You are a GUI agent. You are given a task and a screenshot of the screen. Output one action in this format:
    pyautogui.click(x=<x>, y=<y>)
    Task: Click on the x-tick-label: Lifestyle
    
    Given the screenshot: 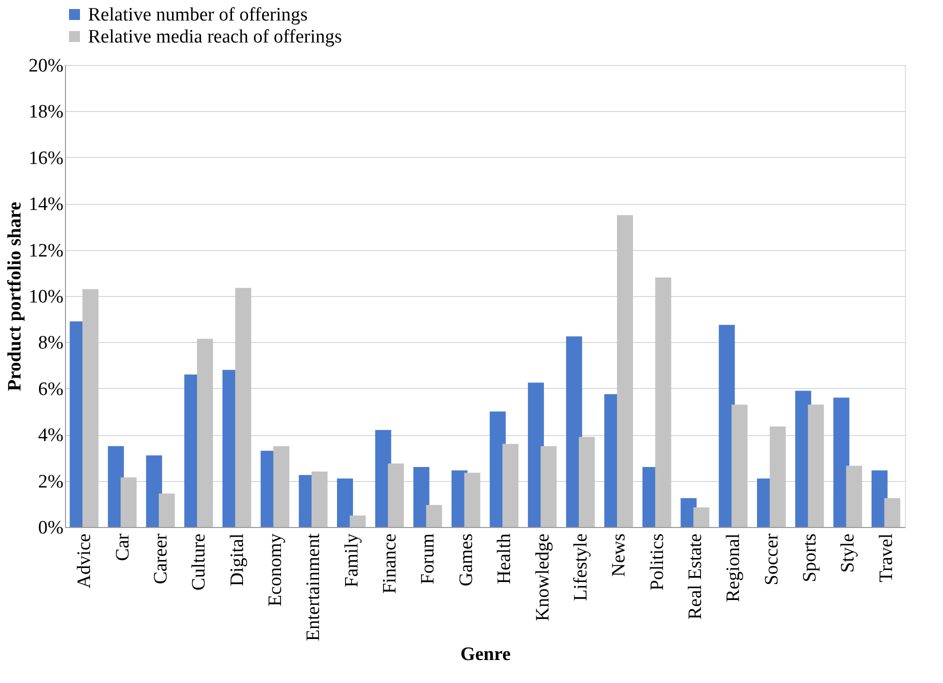 What is the action you would take?
    pyautogui.click(x=581, y=568)
    